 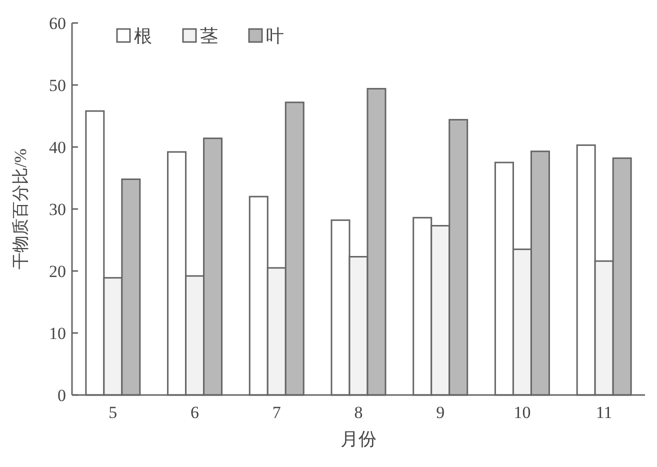 I want to click on y-tick-label: 0, so click(x=62, y=395).